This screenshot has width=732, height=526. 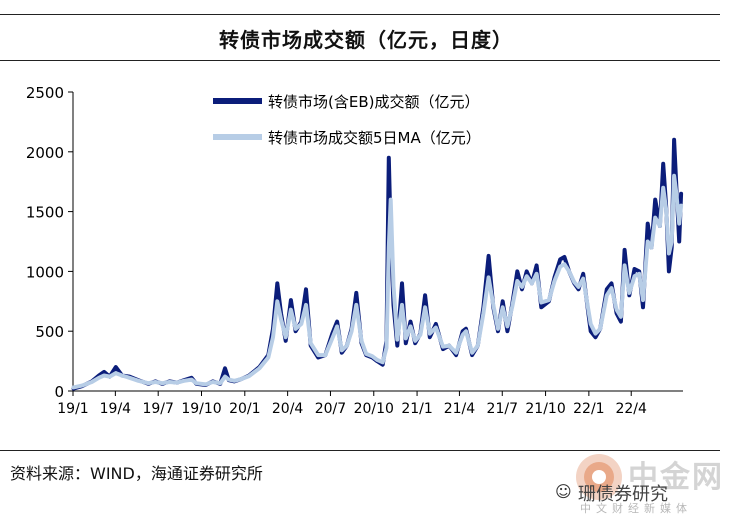 I want to click on y-tick-label: 1500, so click(x=45, y=213).